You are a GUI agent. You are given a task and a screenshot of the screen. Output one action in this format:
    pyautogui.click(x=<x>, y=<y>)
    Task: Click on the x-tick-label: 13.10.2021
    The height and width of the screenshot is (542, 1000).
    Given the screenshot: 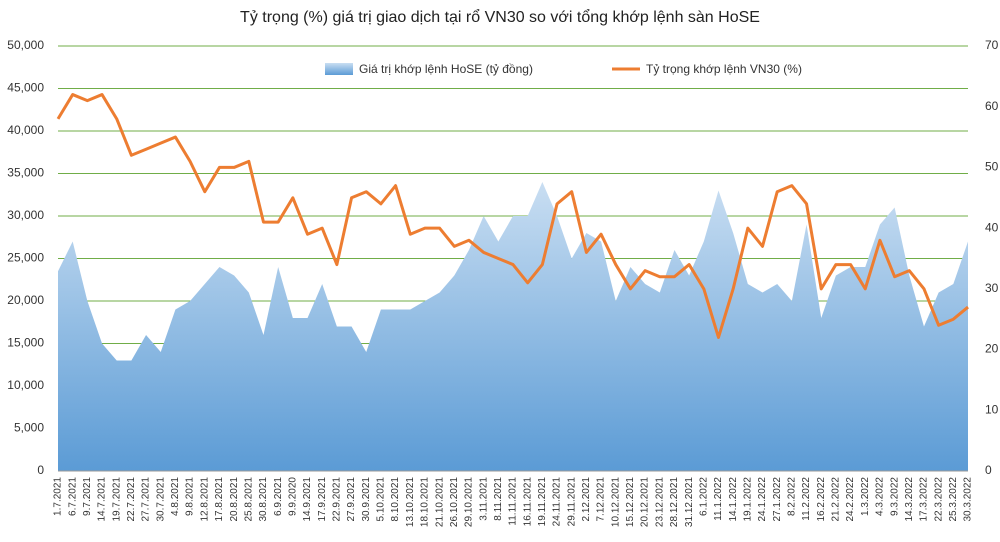 What is the action you would take?
    pyautogui.click(x=410, y=502)
    